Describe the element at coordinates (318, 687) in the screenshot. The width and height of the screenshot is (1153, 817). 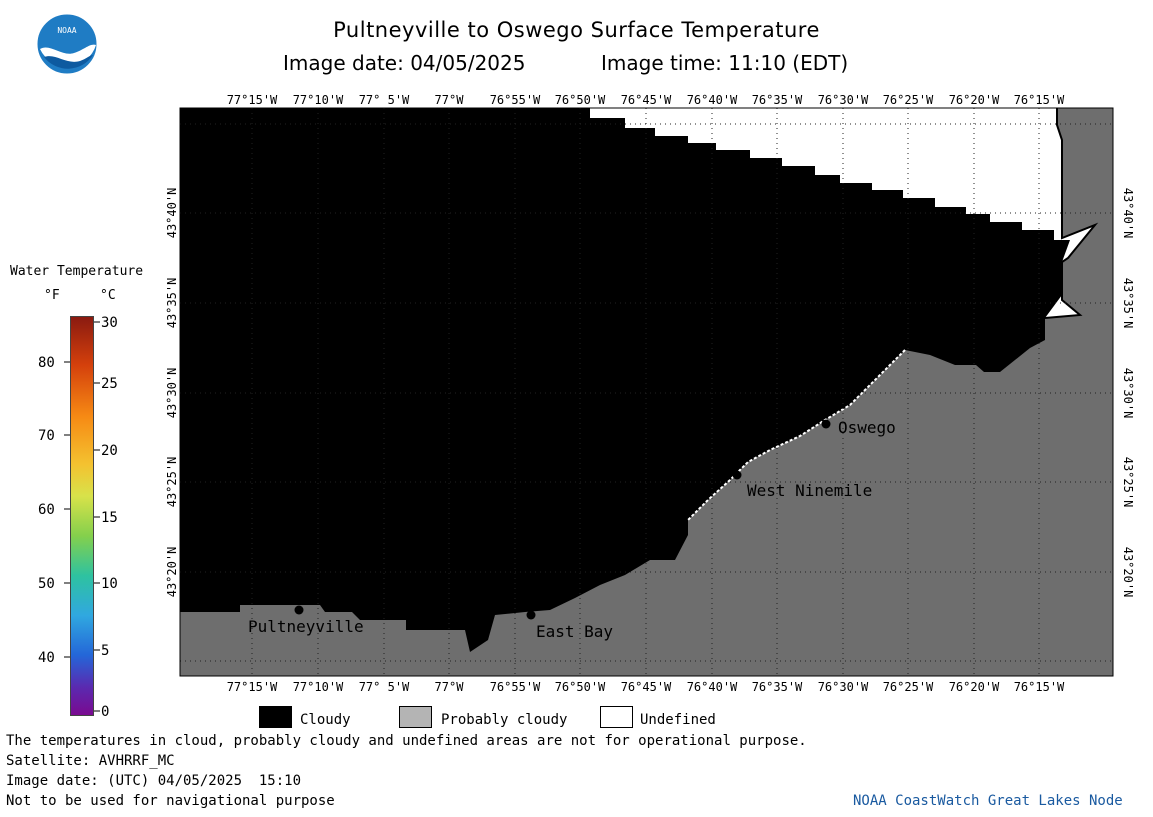
I see `lon-label-bottom: 77°10'W` at that location.